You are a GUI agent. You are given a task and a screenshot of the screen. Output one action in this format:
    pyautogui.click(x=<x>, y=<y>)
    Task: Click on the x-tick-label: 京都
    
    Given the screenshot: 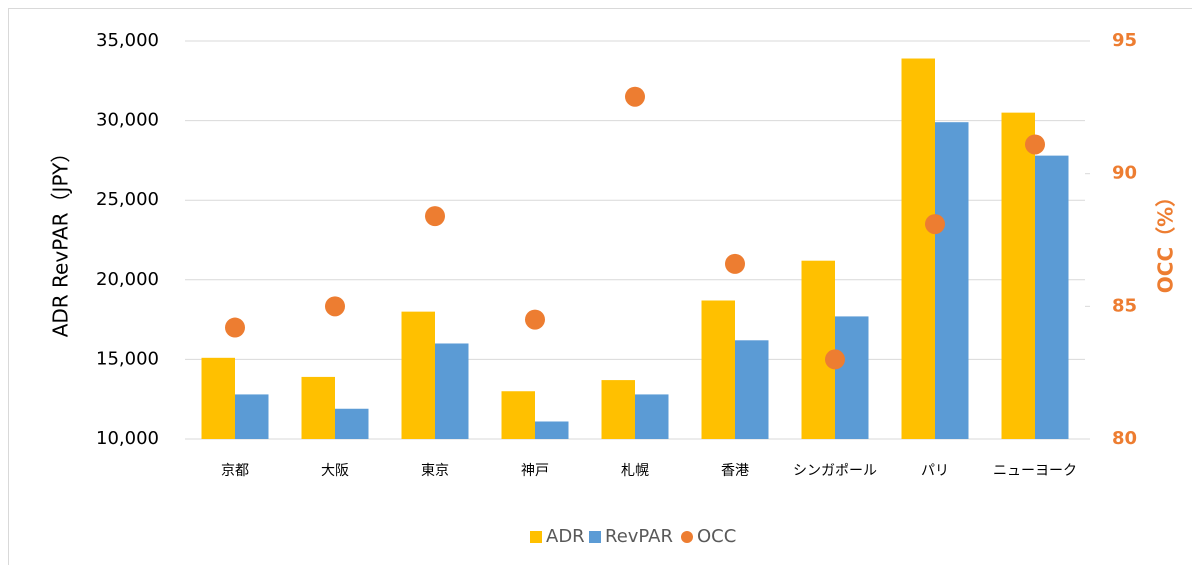 What is the action you would take?
    pyautogui.click(x=235, y=471)
    